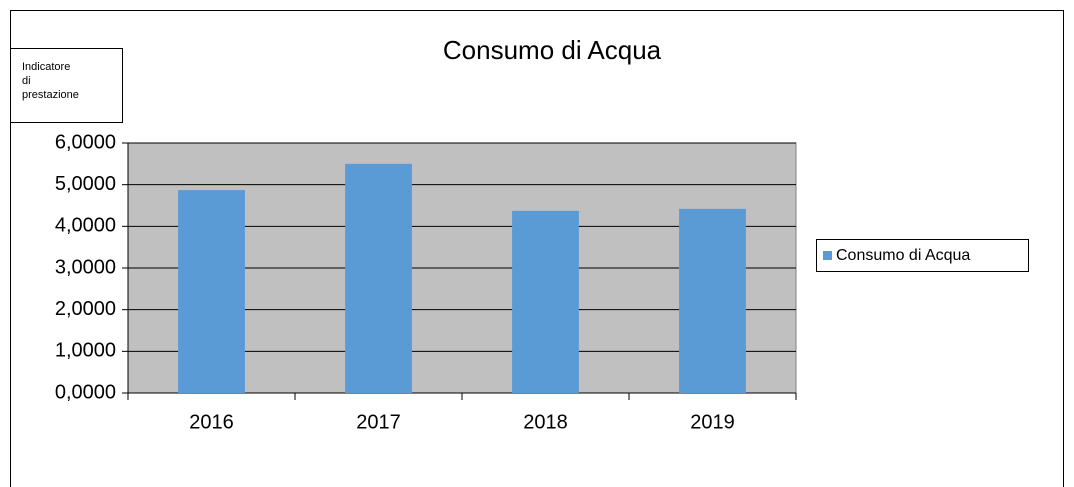 This screenshot has height=487, width=1074. What do you see at coordinates (85, 142) in the screenshot?
I see `y-tick-label: 6,0000` at bounding box center [85, 142].